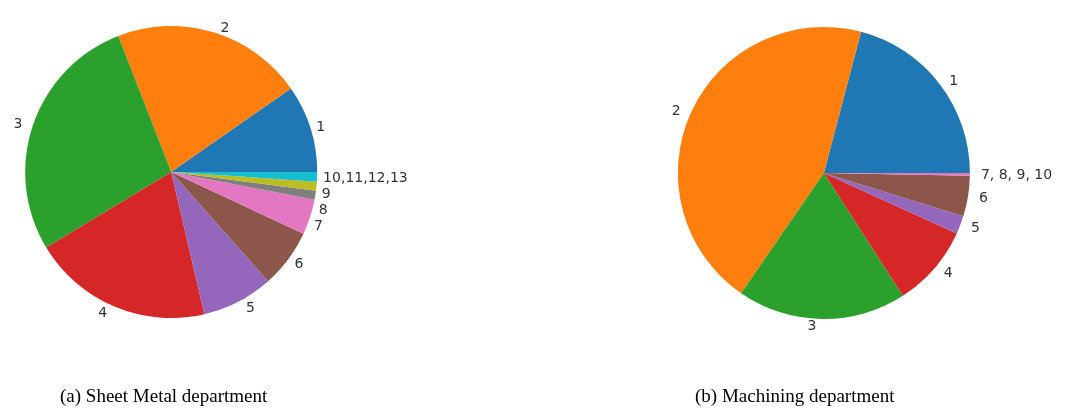  What do you see at coordinates (1016, 174) in the screenshot?
I see `slice-label: 7, 8, 9, 10` at bounding box center [1016, 174].